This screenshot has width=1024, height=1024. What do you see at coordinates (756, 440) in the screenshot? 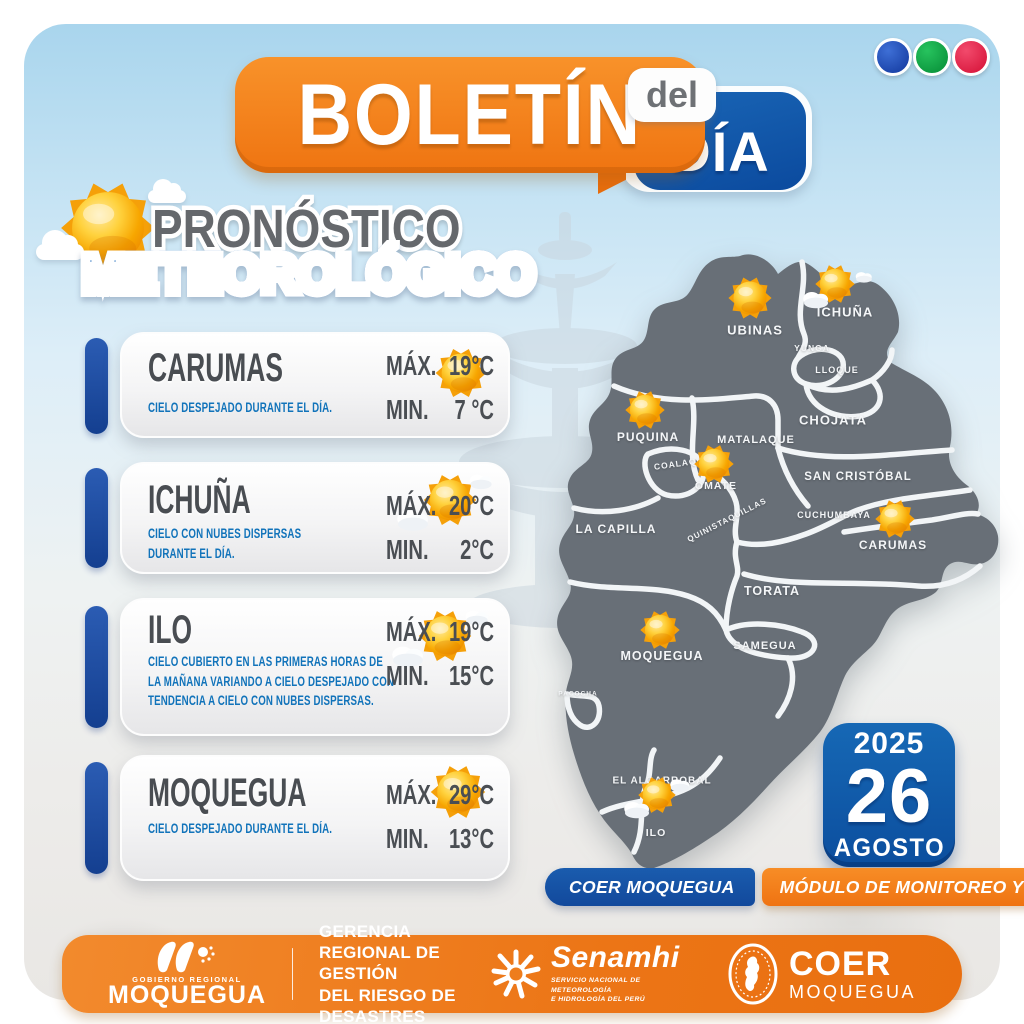
I see `map-label-matalaque: MATALAQUE` at bounding box center [756, 440].